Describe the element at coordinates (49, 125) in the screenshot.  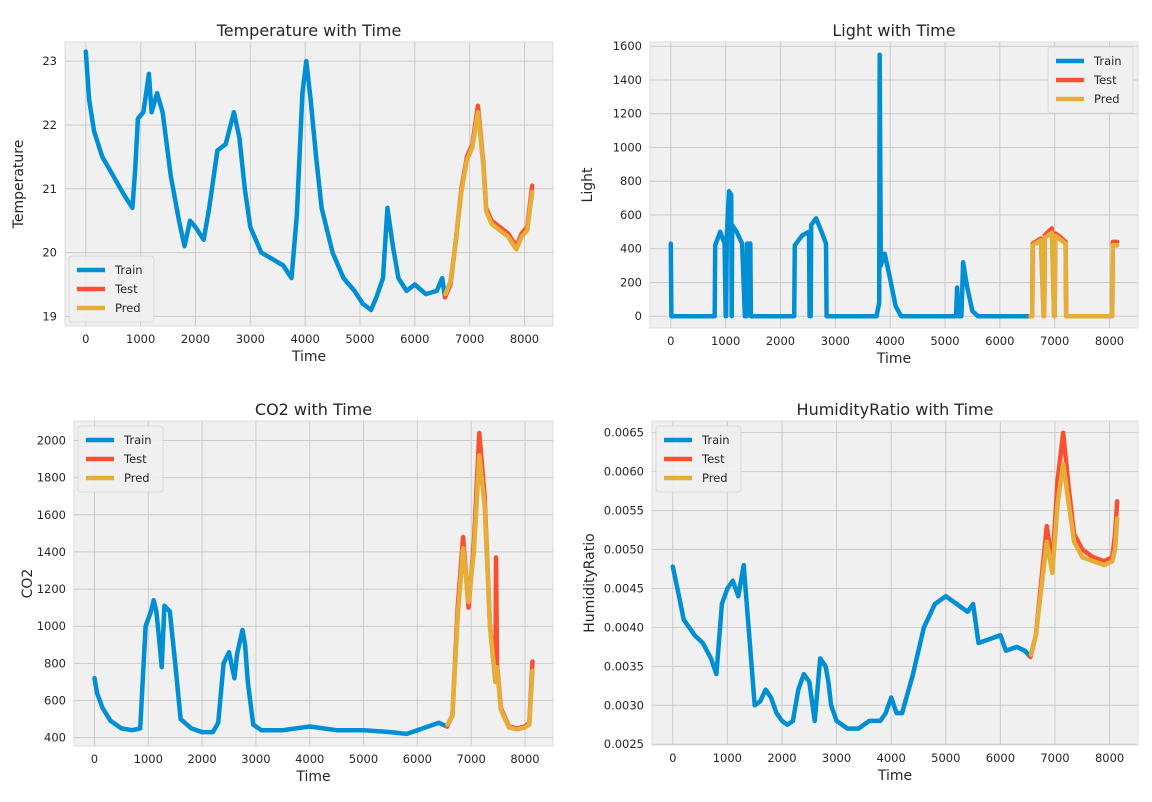
I see `y-tick-label: 22` at that location.